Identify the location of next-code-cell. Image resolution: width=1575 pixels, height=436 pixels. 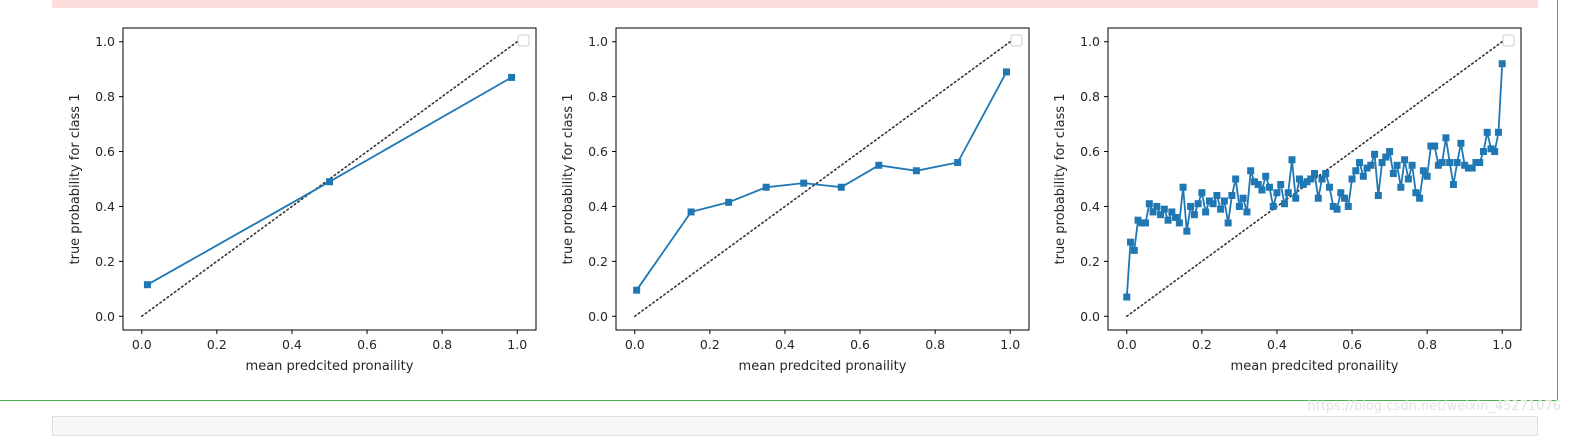
(795, 426).